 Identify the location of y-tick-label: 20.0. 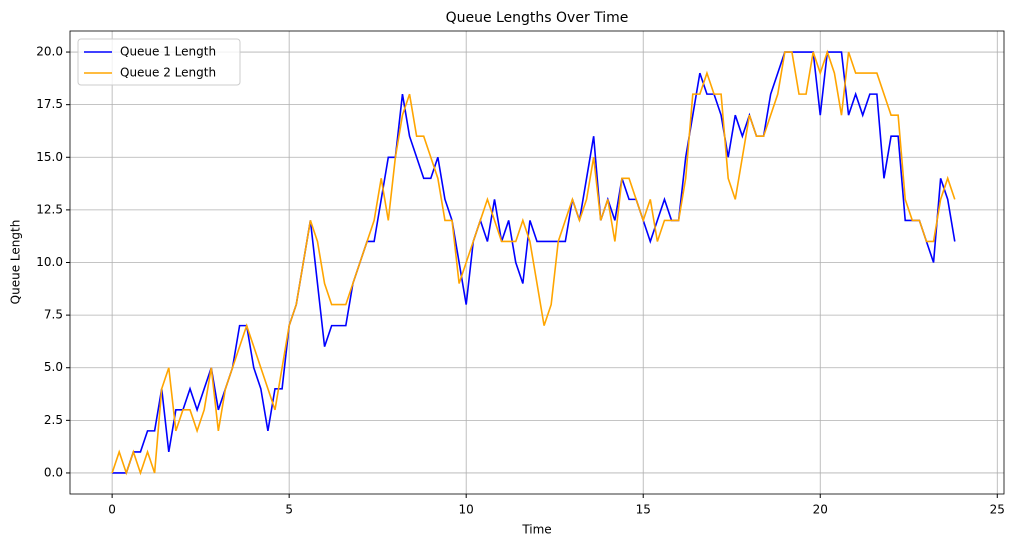
(49, 52).